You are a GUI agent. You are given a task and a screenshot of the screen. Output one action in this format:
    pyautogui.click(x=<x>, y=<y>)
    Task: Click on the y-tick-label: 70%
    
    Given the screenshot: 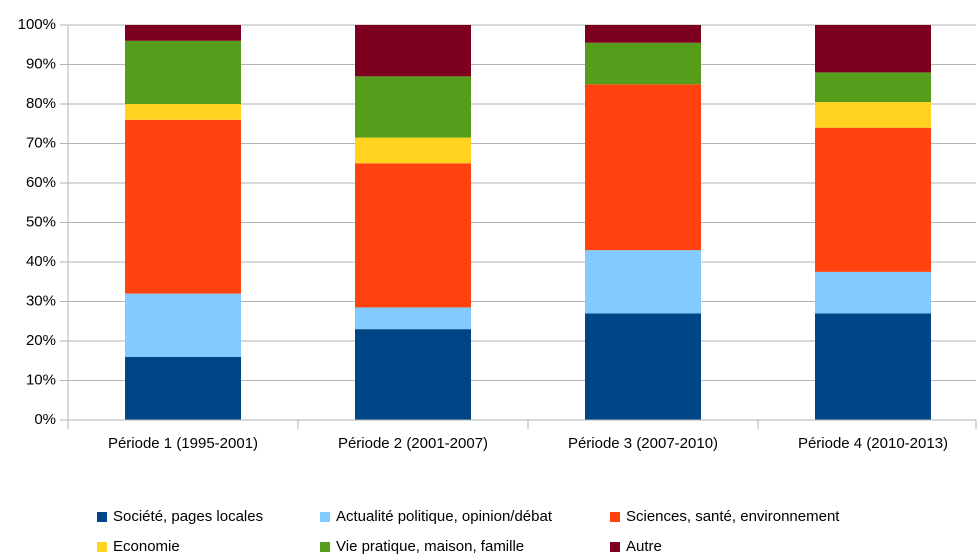 What is the action you would take?
    pyautogui.click(x=41, y=142)
    